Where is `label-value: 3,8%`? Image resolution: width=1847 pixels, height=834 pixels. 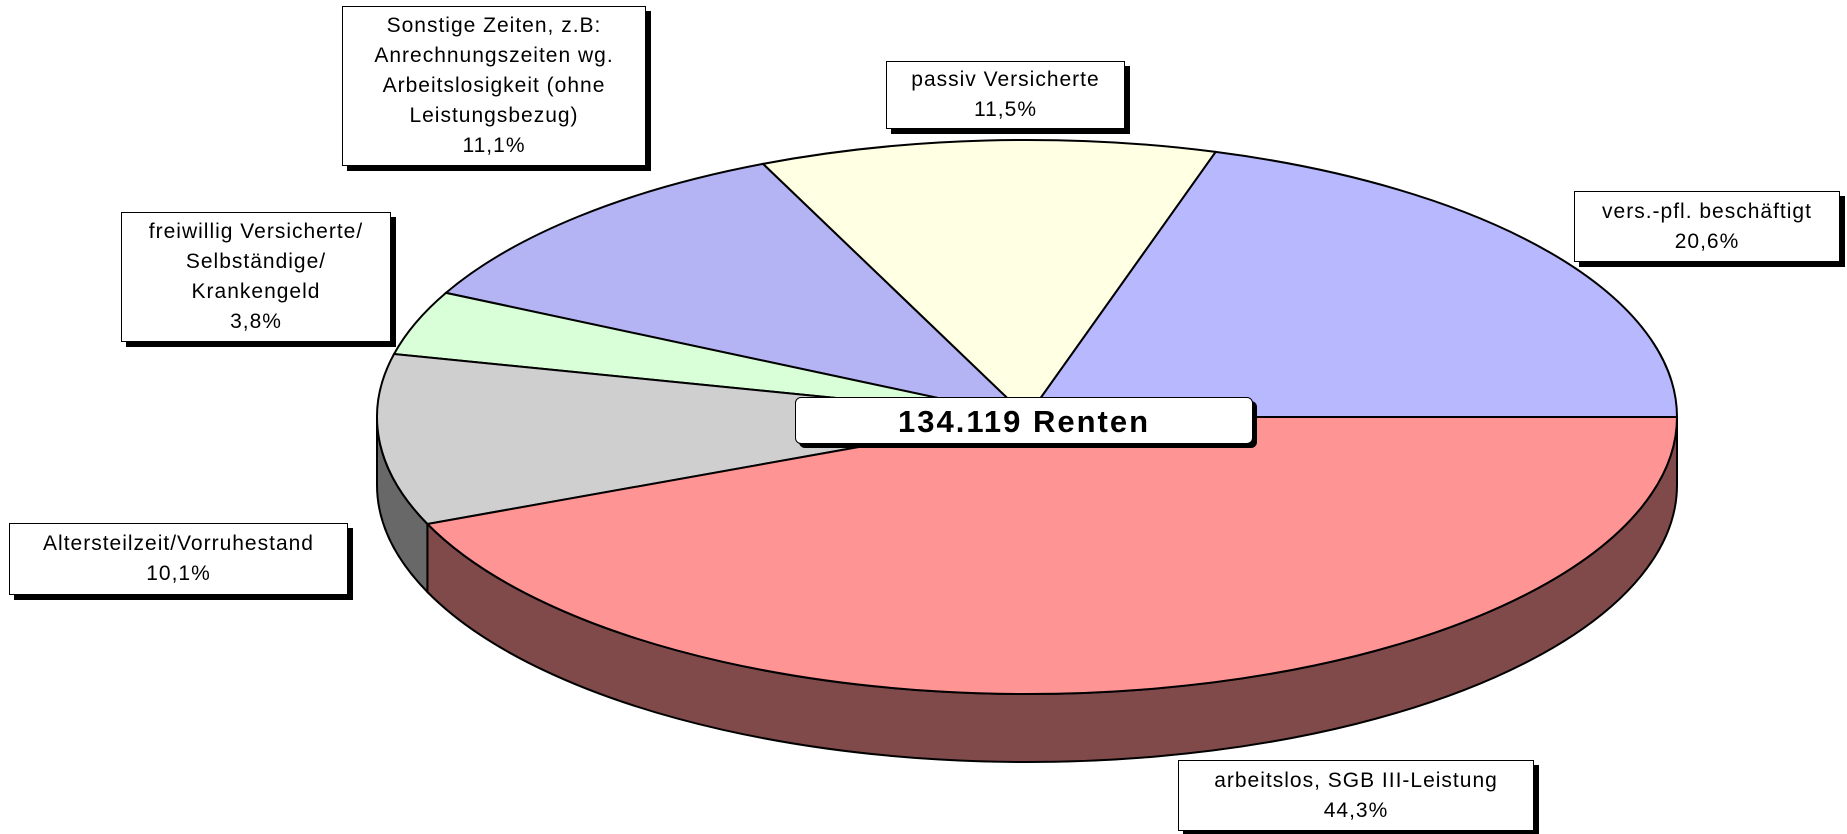 label-value: 3,8% is located at coordinates (256, 321).